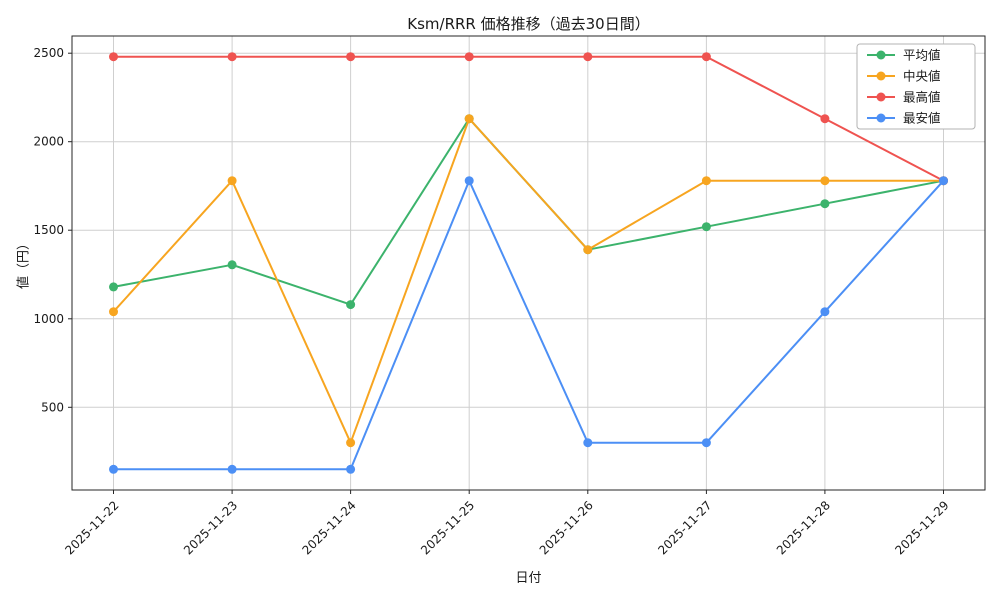 The image size is (1000, 600). What do you see at coordinates (922, 118) in the screenshot?
I see `legend-label-lowest: 最安値` at bounding box center [922, 118].